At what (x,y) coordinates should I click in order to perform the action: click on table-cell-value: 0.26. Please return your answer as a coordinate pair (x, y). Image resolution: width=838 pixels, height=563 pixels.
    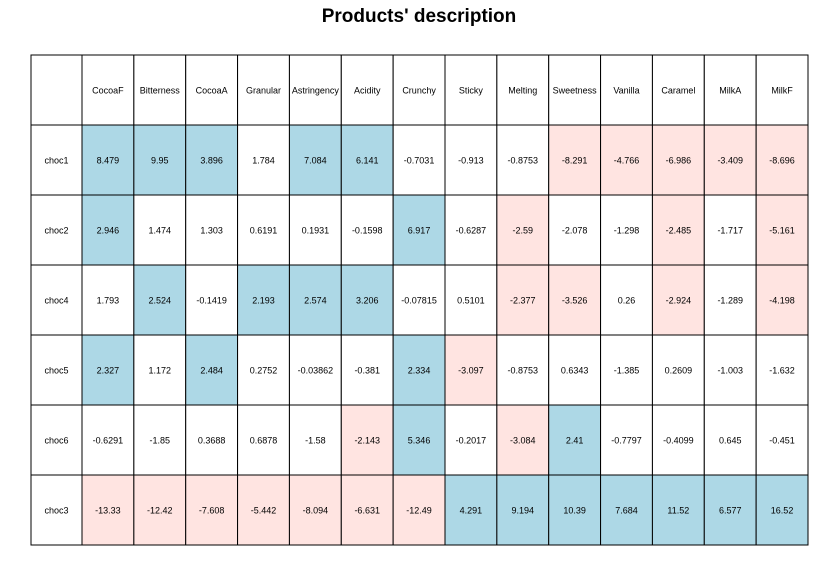
    Looking at the image, I should click on (627, 300).